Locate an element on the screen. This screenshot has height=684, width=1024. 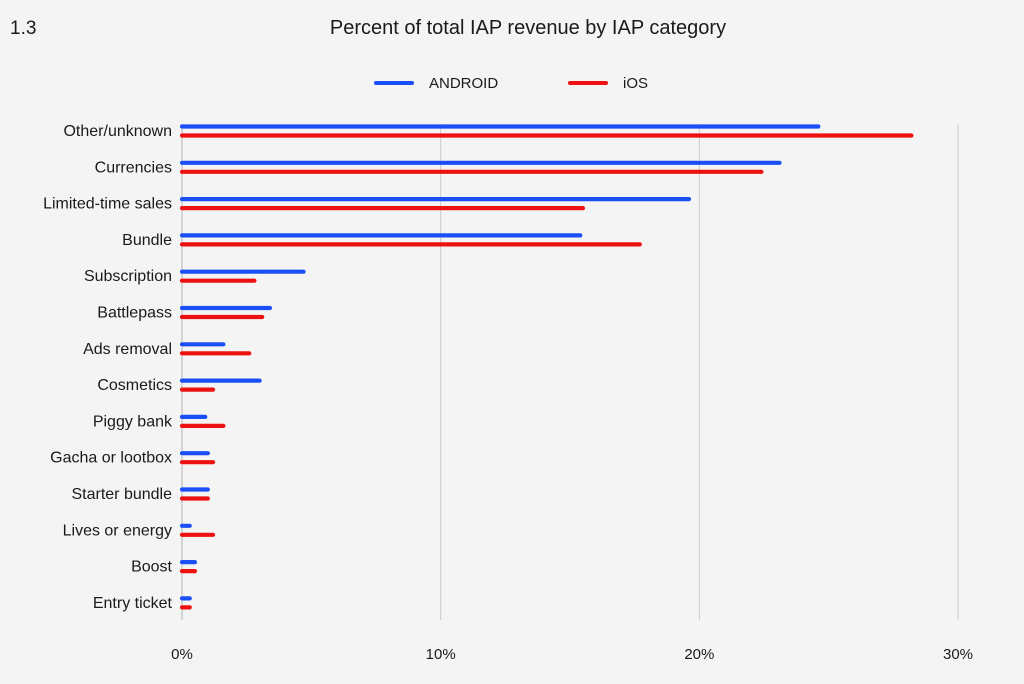
category-label: Entry ticket is located at coordinates (133, 603).